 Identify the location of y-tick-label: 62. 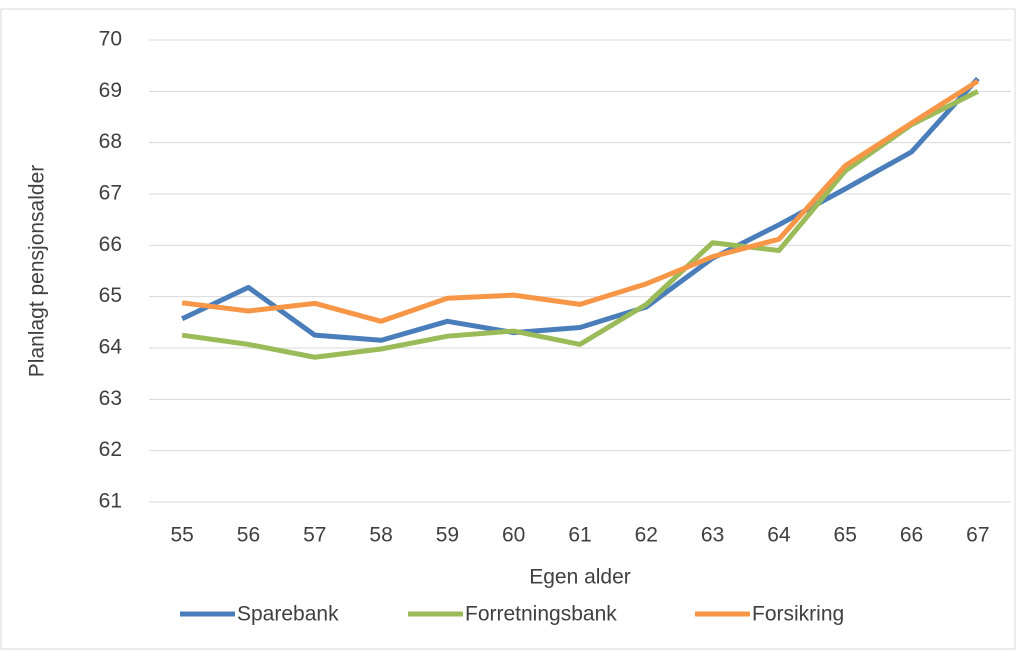
(110, 449).